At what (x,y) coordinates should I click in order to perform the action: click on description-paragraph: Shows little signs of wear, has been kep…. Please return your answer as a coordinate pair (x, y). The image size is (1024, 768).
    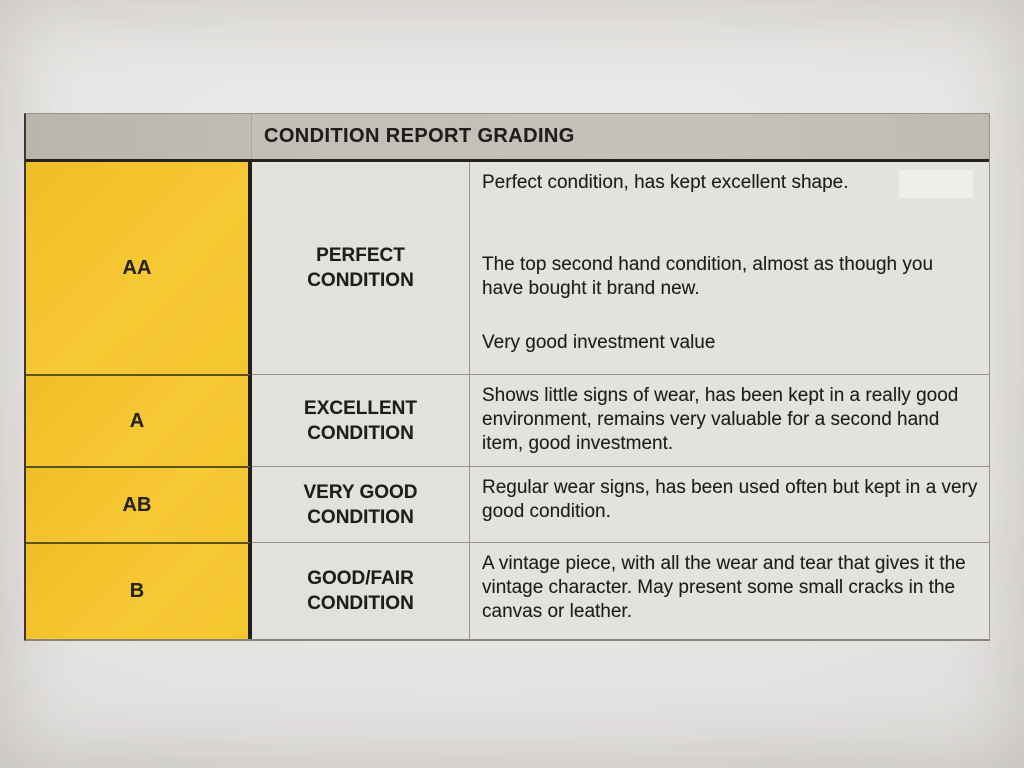
    Looking at the image, I should click on (720, 419).